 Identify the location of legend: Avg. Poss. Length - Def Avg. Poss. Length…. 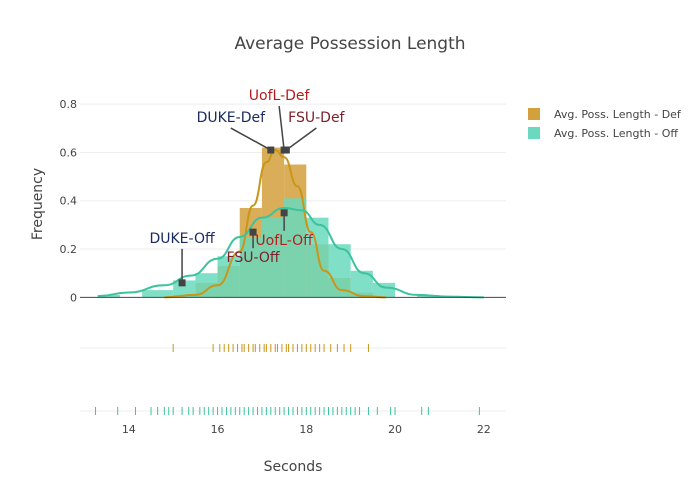
(605, 124).